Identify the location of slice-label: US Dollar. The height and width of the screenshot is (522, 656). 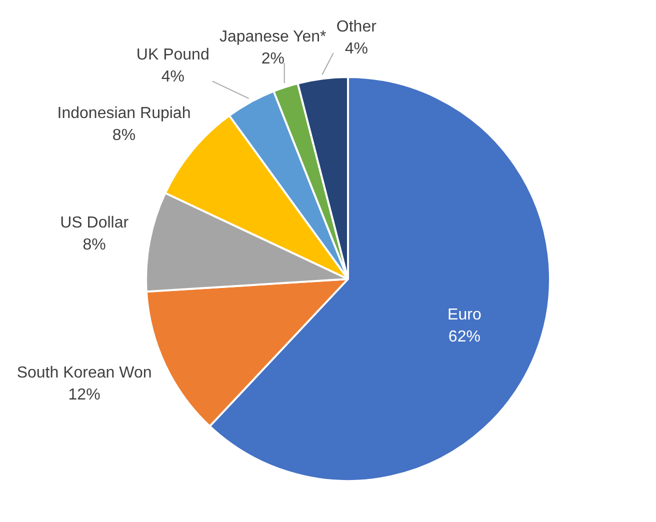
(95, 223).